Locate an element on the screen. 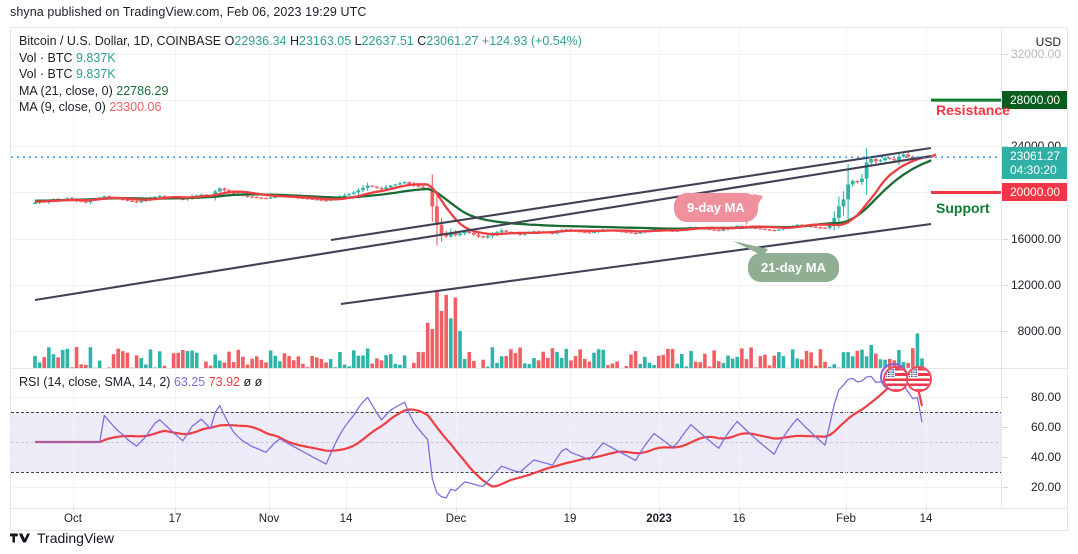 Image resolution: width=1078 pixels, height=554 pixels. rsi-legend-extra-2: ø is located at coordinates (258, 382).